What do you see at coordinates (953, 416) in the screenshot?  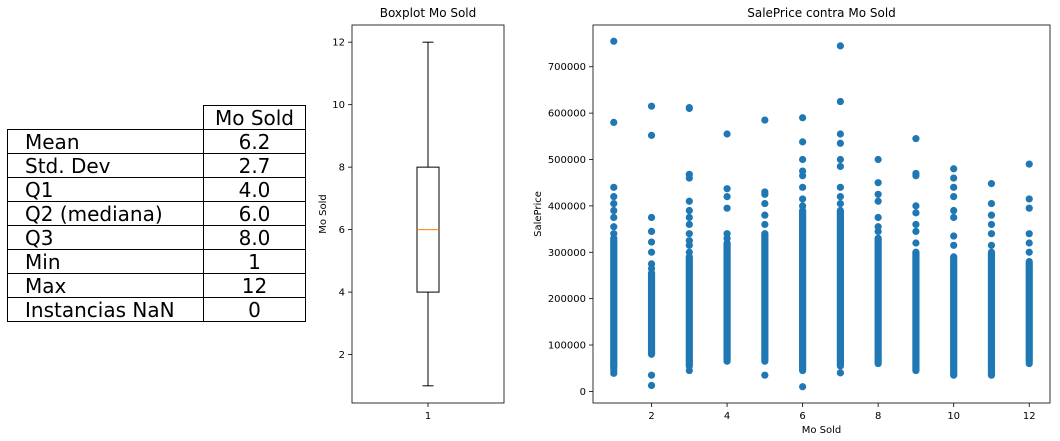 I see `scatter-x-tick-label: 10` at bounding box center [953, 416].